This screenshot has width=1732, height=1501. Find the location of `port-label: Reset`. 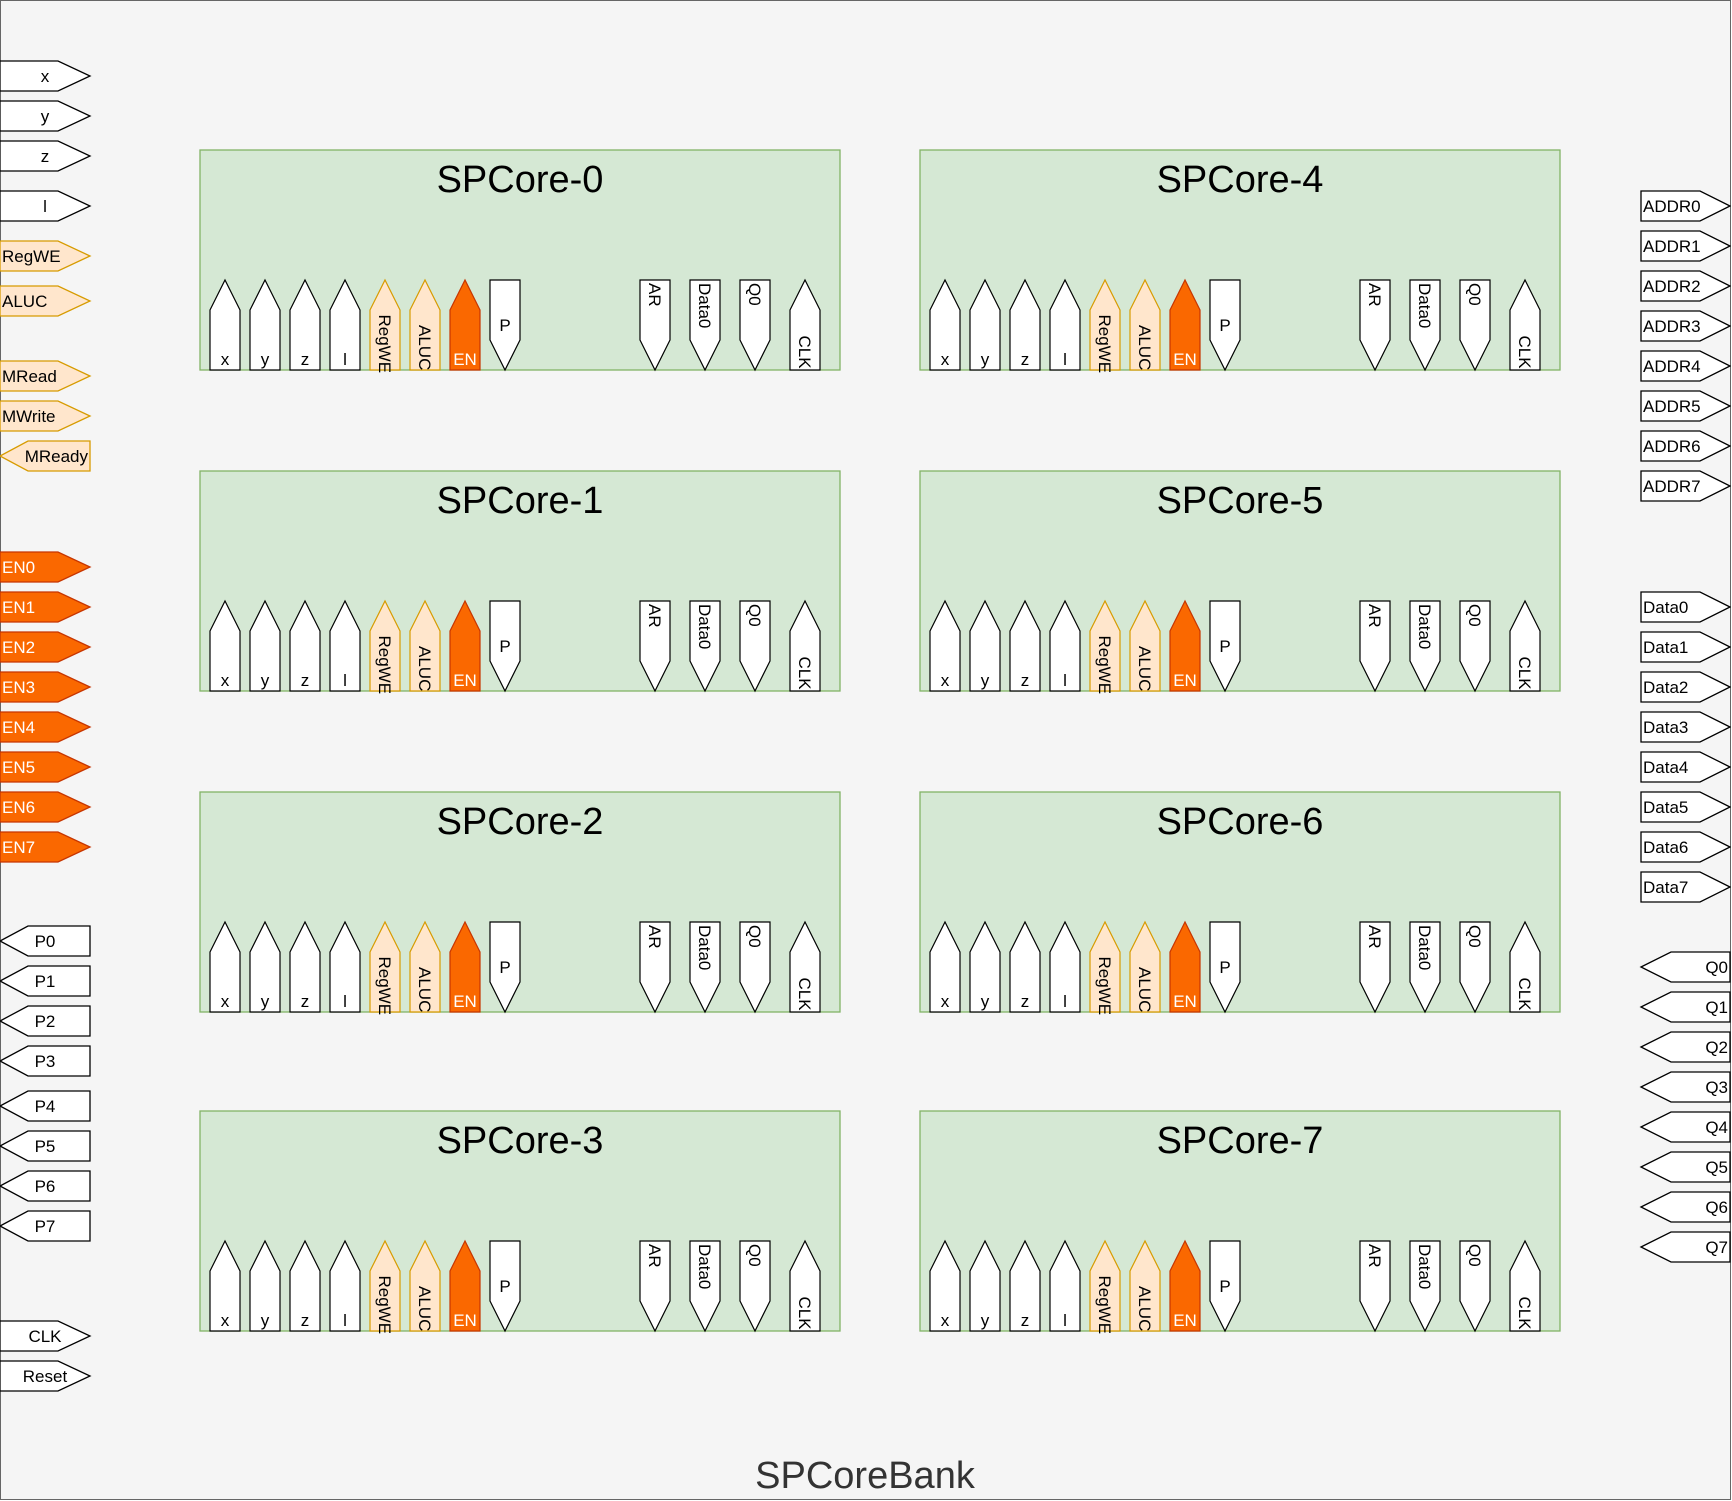

port-label: Reset is located at coordinates (45, 1376).